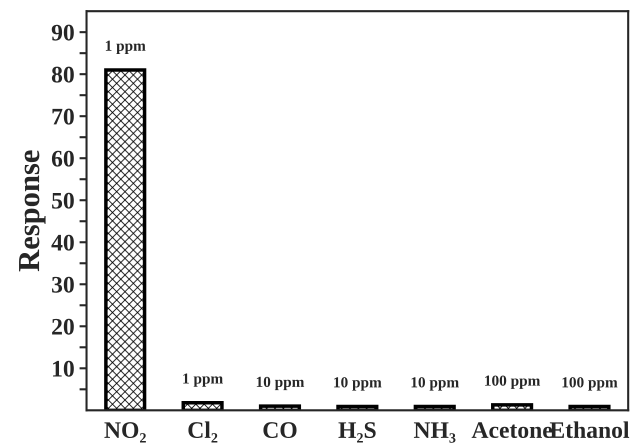  Describe the element at coordinates (63, 368) in the screenshot. I see `y-tick-label: 10` at that location.